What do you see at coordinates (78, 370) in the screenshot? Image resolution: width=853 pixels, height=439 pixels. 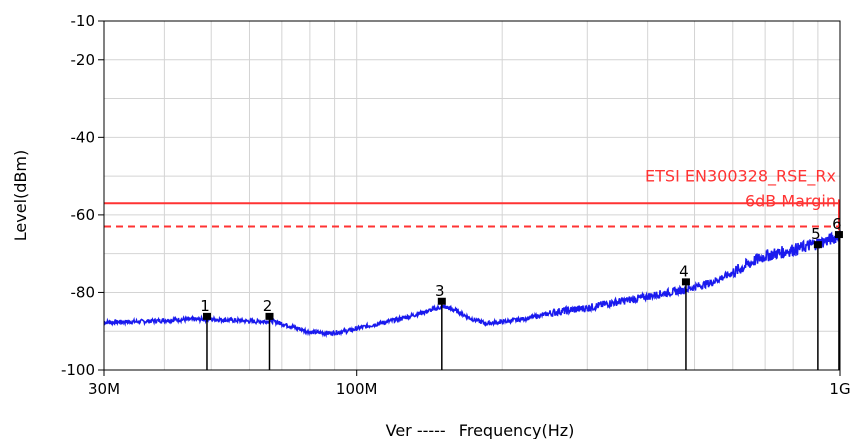 I see `y-tick-label: -100` at bounding box center [78, 370].